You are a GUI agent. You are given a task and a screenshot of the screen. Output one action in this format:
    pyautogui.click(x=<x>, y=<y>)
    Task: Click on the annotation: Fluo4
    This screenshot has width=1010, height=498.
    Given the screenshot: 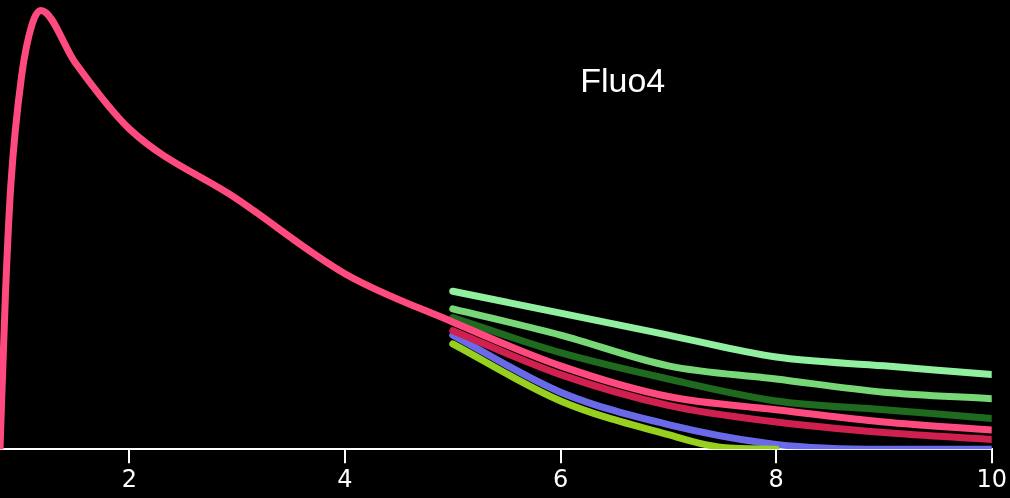 What is the action you would take?
    pyautogui.click(x=623, y=80)
    